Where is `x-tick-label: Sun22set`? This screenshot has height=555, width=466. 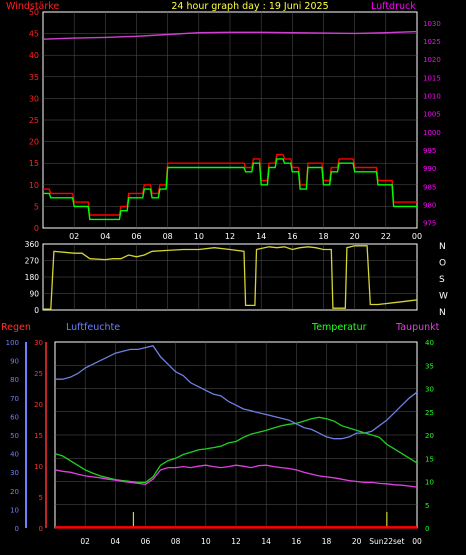 x-tick-label: Sun22set is located at coordinates (386, 541).